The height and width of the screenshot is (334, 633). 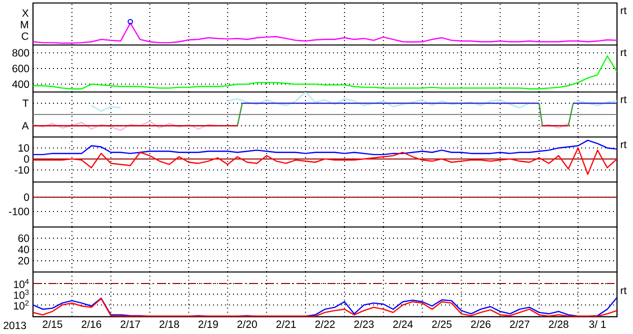 What do you see at coordinates (130, 324) in the screenshot?
I see `x-tick-label: 2/17` at bounding box center [130, 324].